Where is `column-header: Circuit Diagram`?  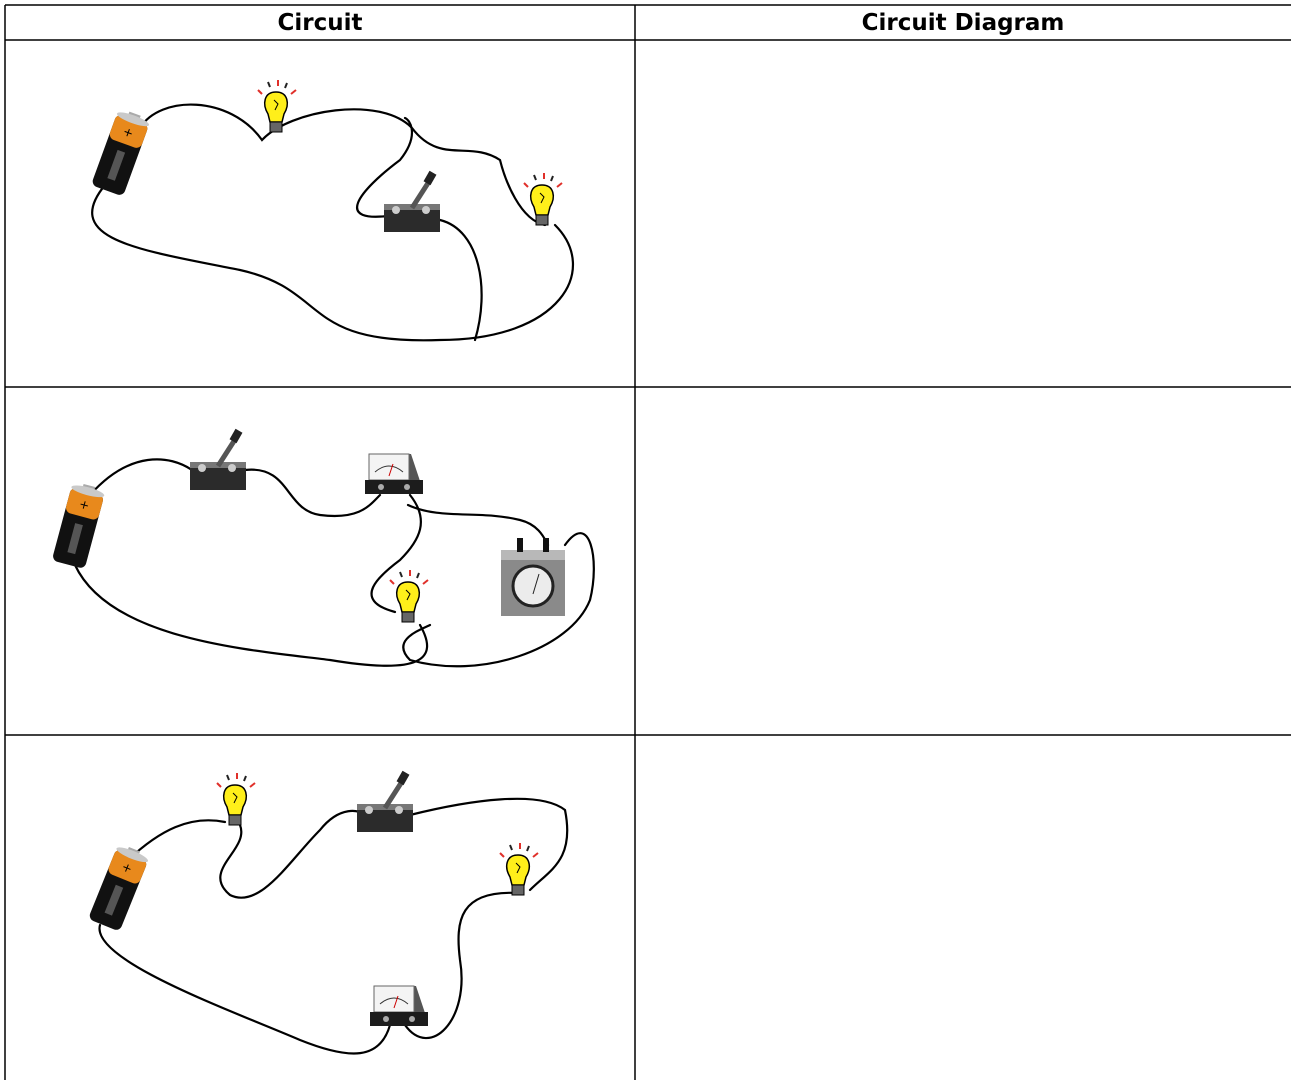 column-header: Circuit Diagram is located at coordinates (963, 23).